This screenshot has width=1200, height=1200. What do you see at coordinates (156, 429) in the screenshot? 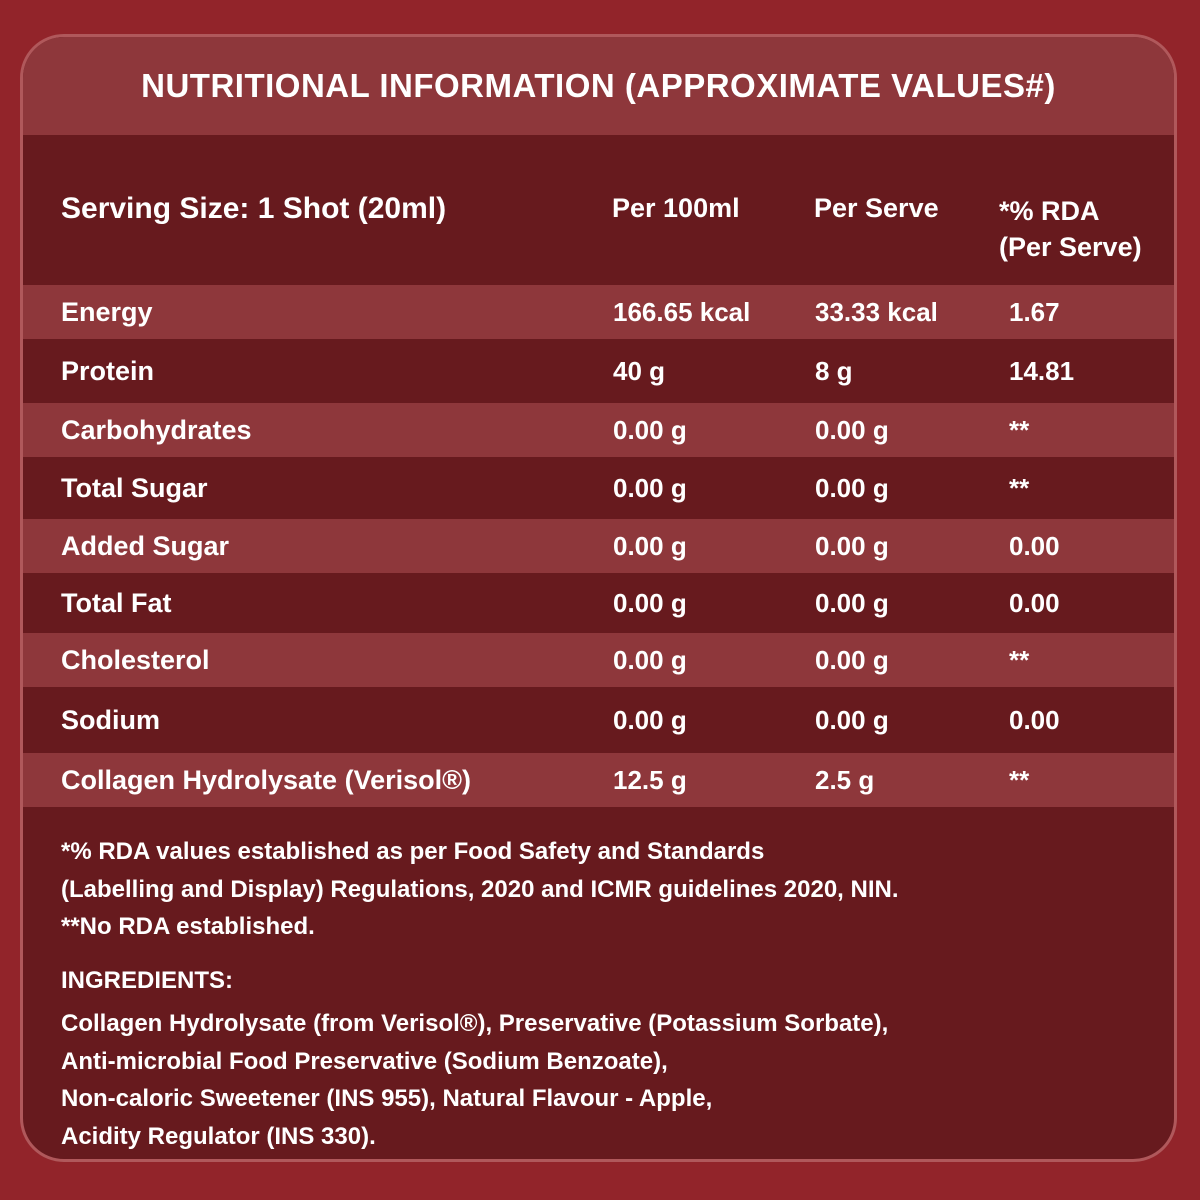
I see `nutrient-name: Carbohydrates` at bounding box center [156, 429].